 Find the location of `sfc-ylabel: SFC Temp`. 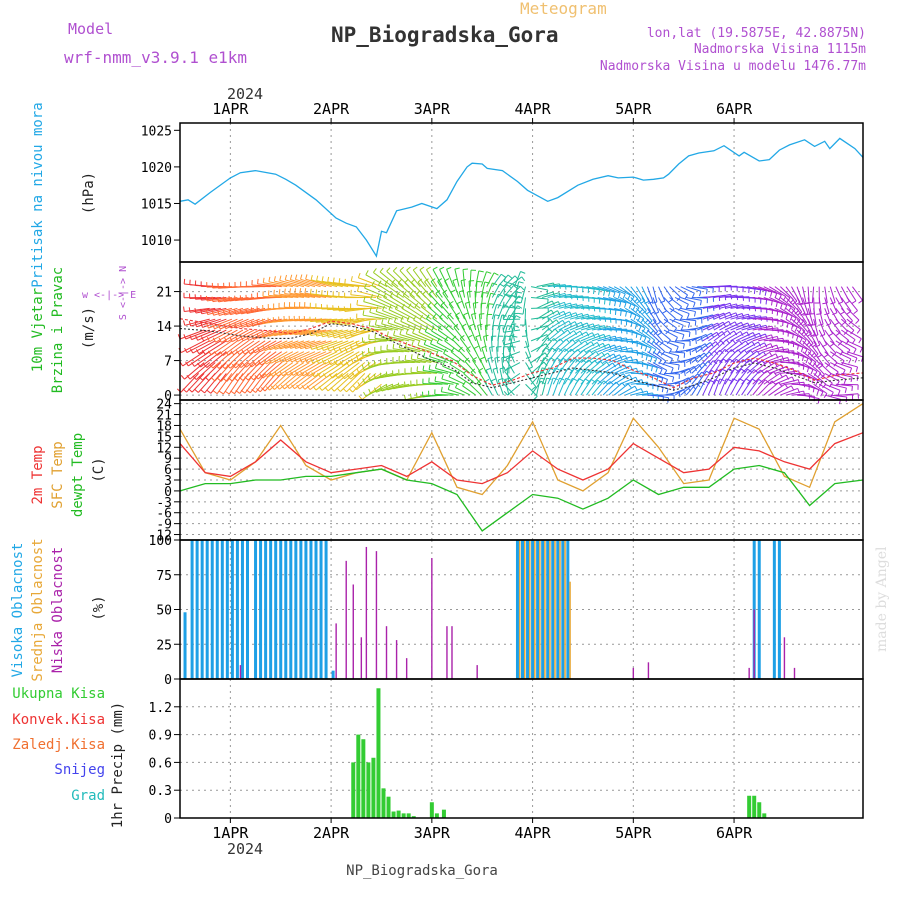

sfc-ylabel: SFC Temp is located at coordinates (58, 474).